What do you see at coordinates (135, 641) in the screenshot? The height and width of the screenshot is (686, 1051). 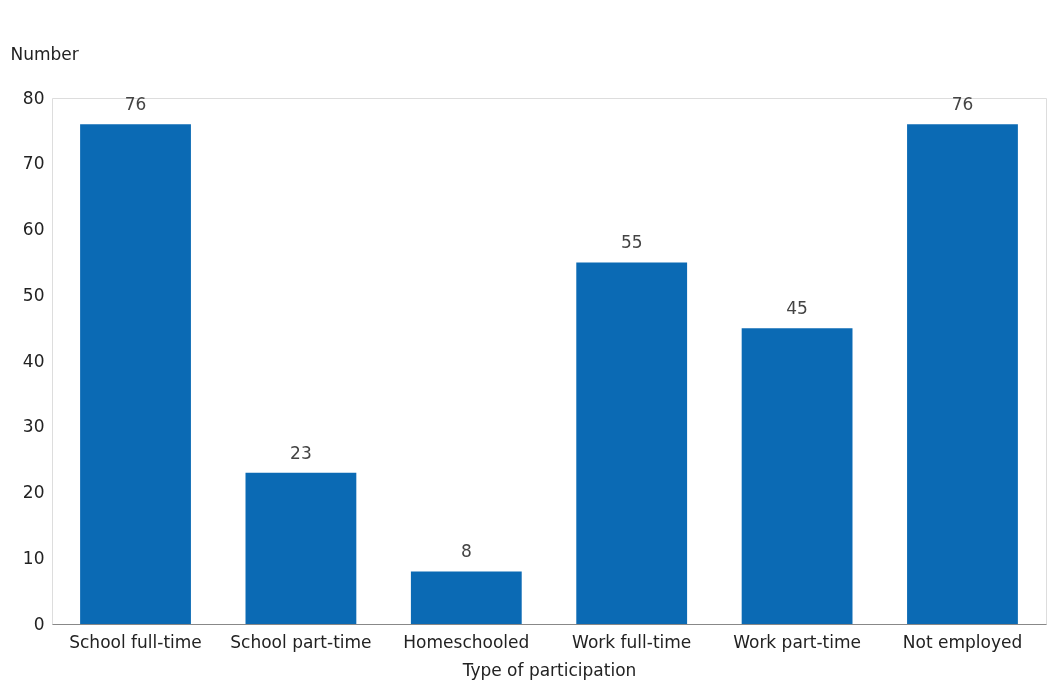 I see `x-tick-label: School full-time` at bounding box center [135, 641].